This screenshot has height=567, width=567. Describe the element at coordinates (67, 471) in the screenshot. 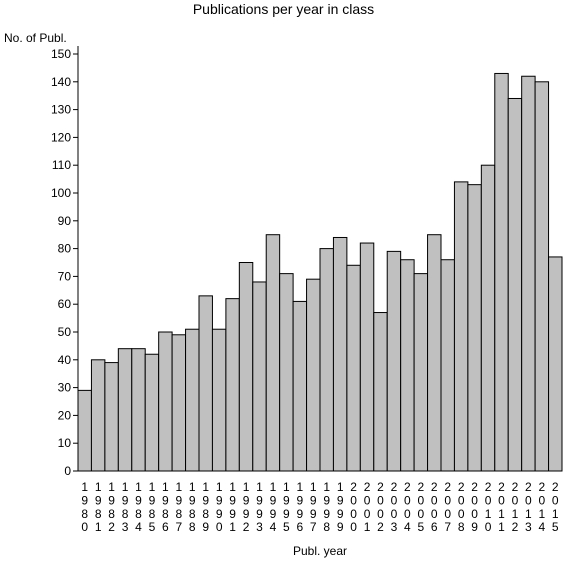

I see `y-tick-label-0: 0` at that location.